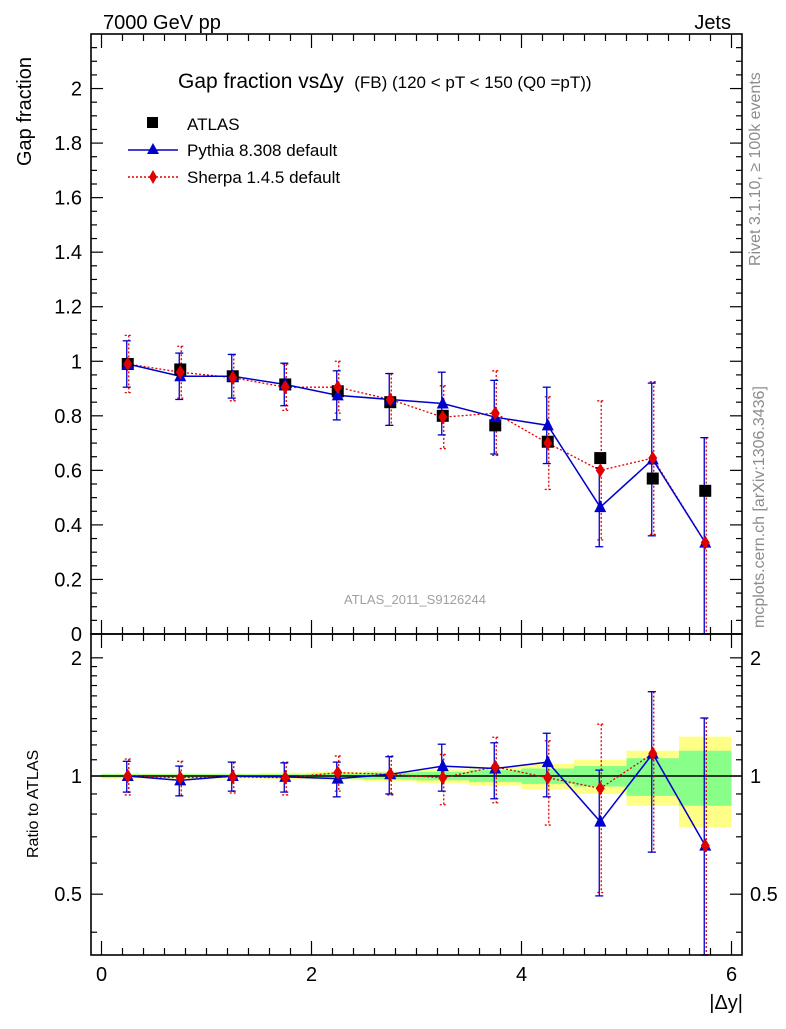 This screenshot has width=786, height=1029. I want to click on y-tick-label: 1.2, so click(68, 308).